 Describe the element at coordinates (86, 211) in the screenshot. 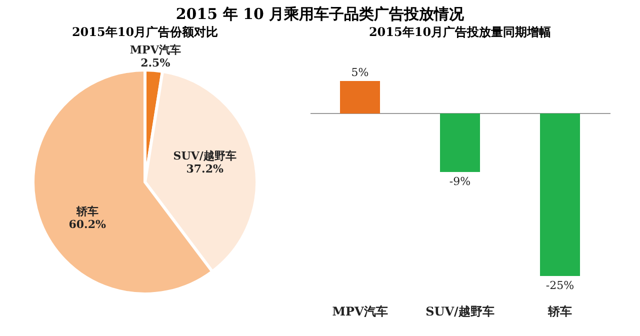

I see `slice-label: 轿车` at that location.